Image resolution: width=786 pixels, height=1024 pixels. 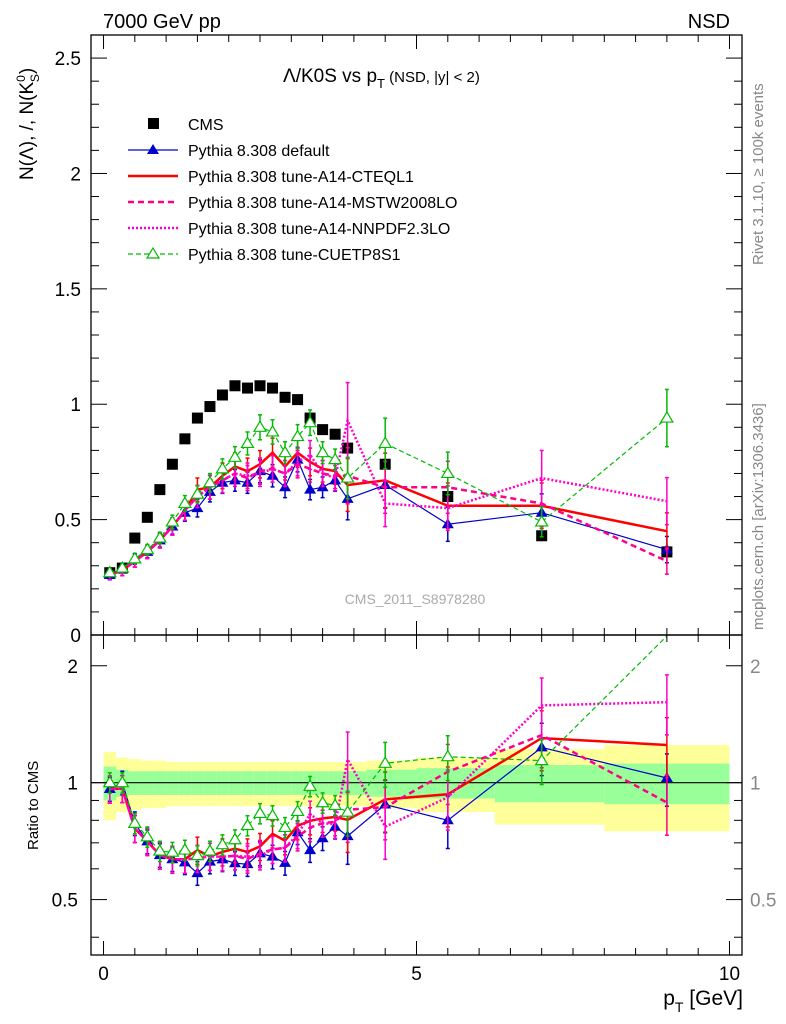 I want to click on cms-main-series, so click(x=388, y=479).